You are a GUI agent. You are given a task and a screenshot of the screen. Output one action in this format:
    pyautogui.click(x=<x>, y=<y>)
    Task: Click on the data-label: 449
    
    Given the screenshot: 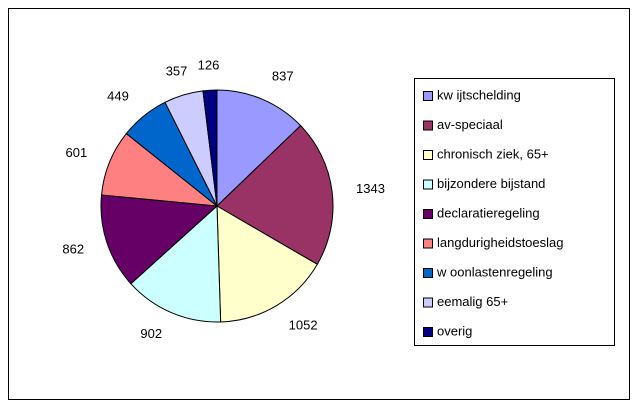 What is the action you would take?
    pyautogui.click(x=118, y=96)
    